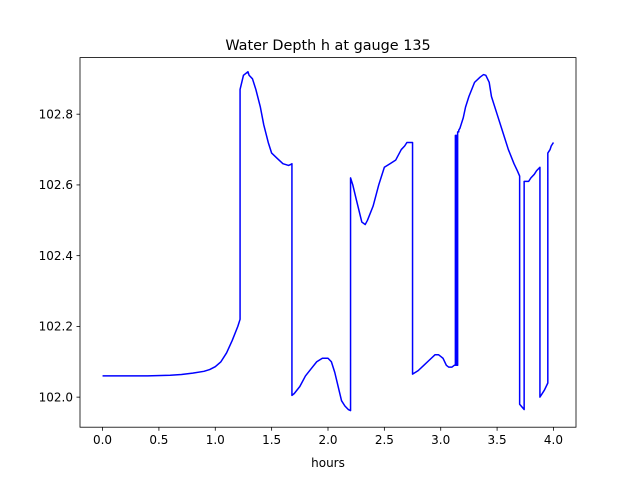 This screenshot has width=640, height=480. What do you see at coordinates (497, 440) in the screenshot?
I see `x-tick-label: 3.5` at bounding box center [497, 440].